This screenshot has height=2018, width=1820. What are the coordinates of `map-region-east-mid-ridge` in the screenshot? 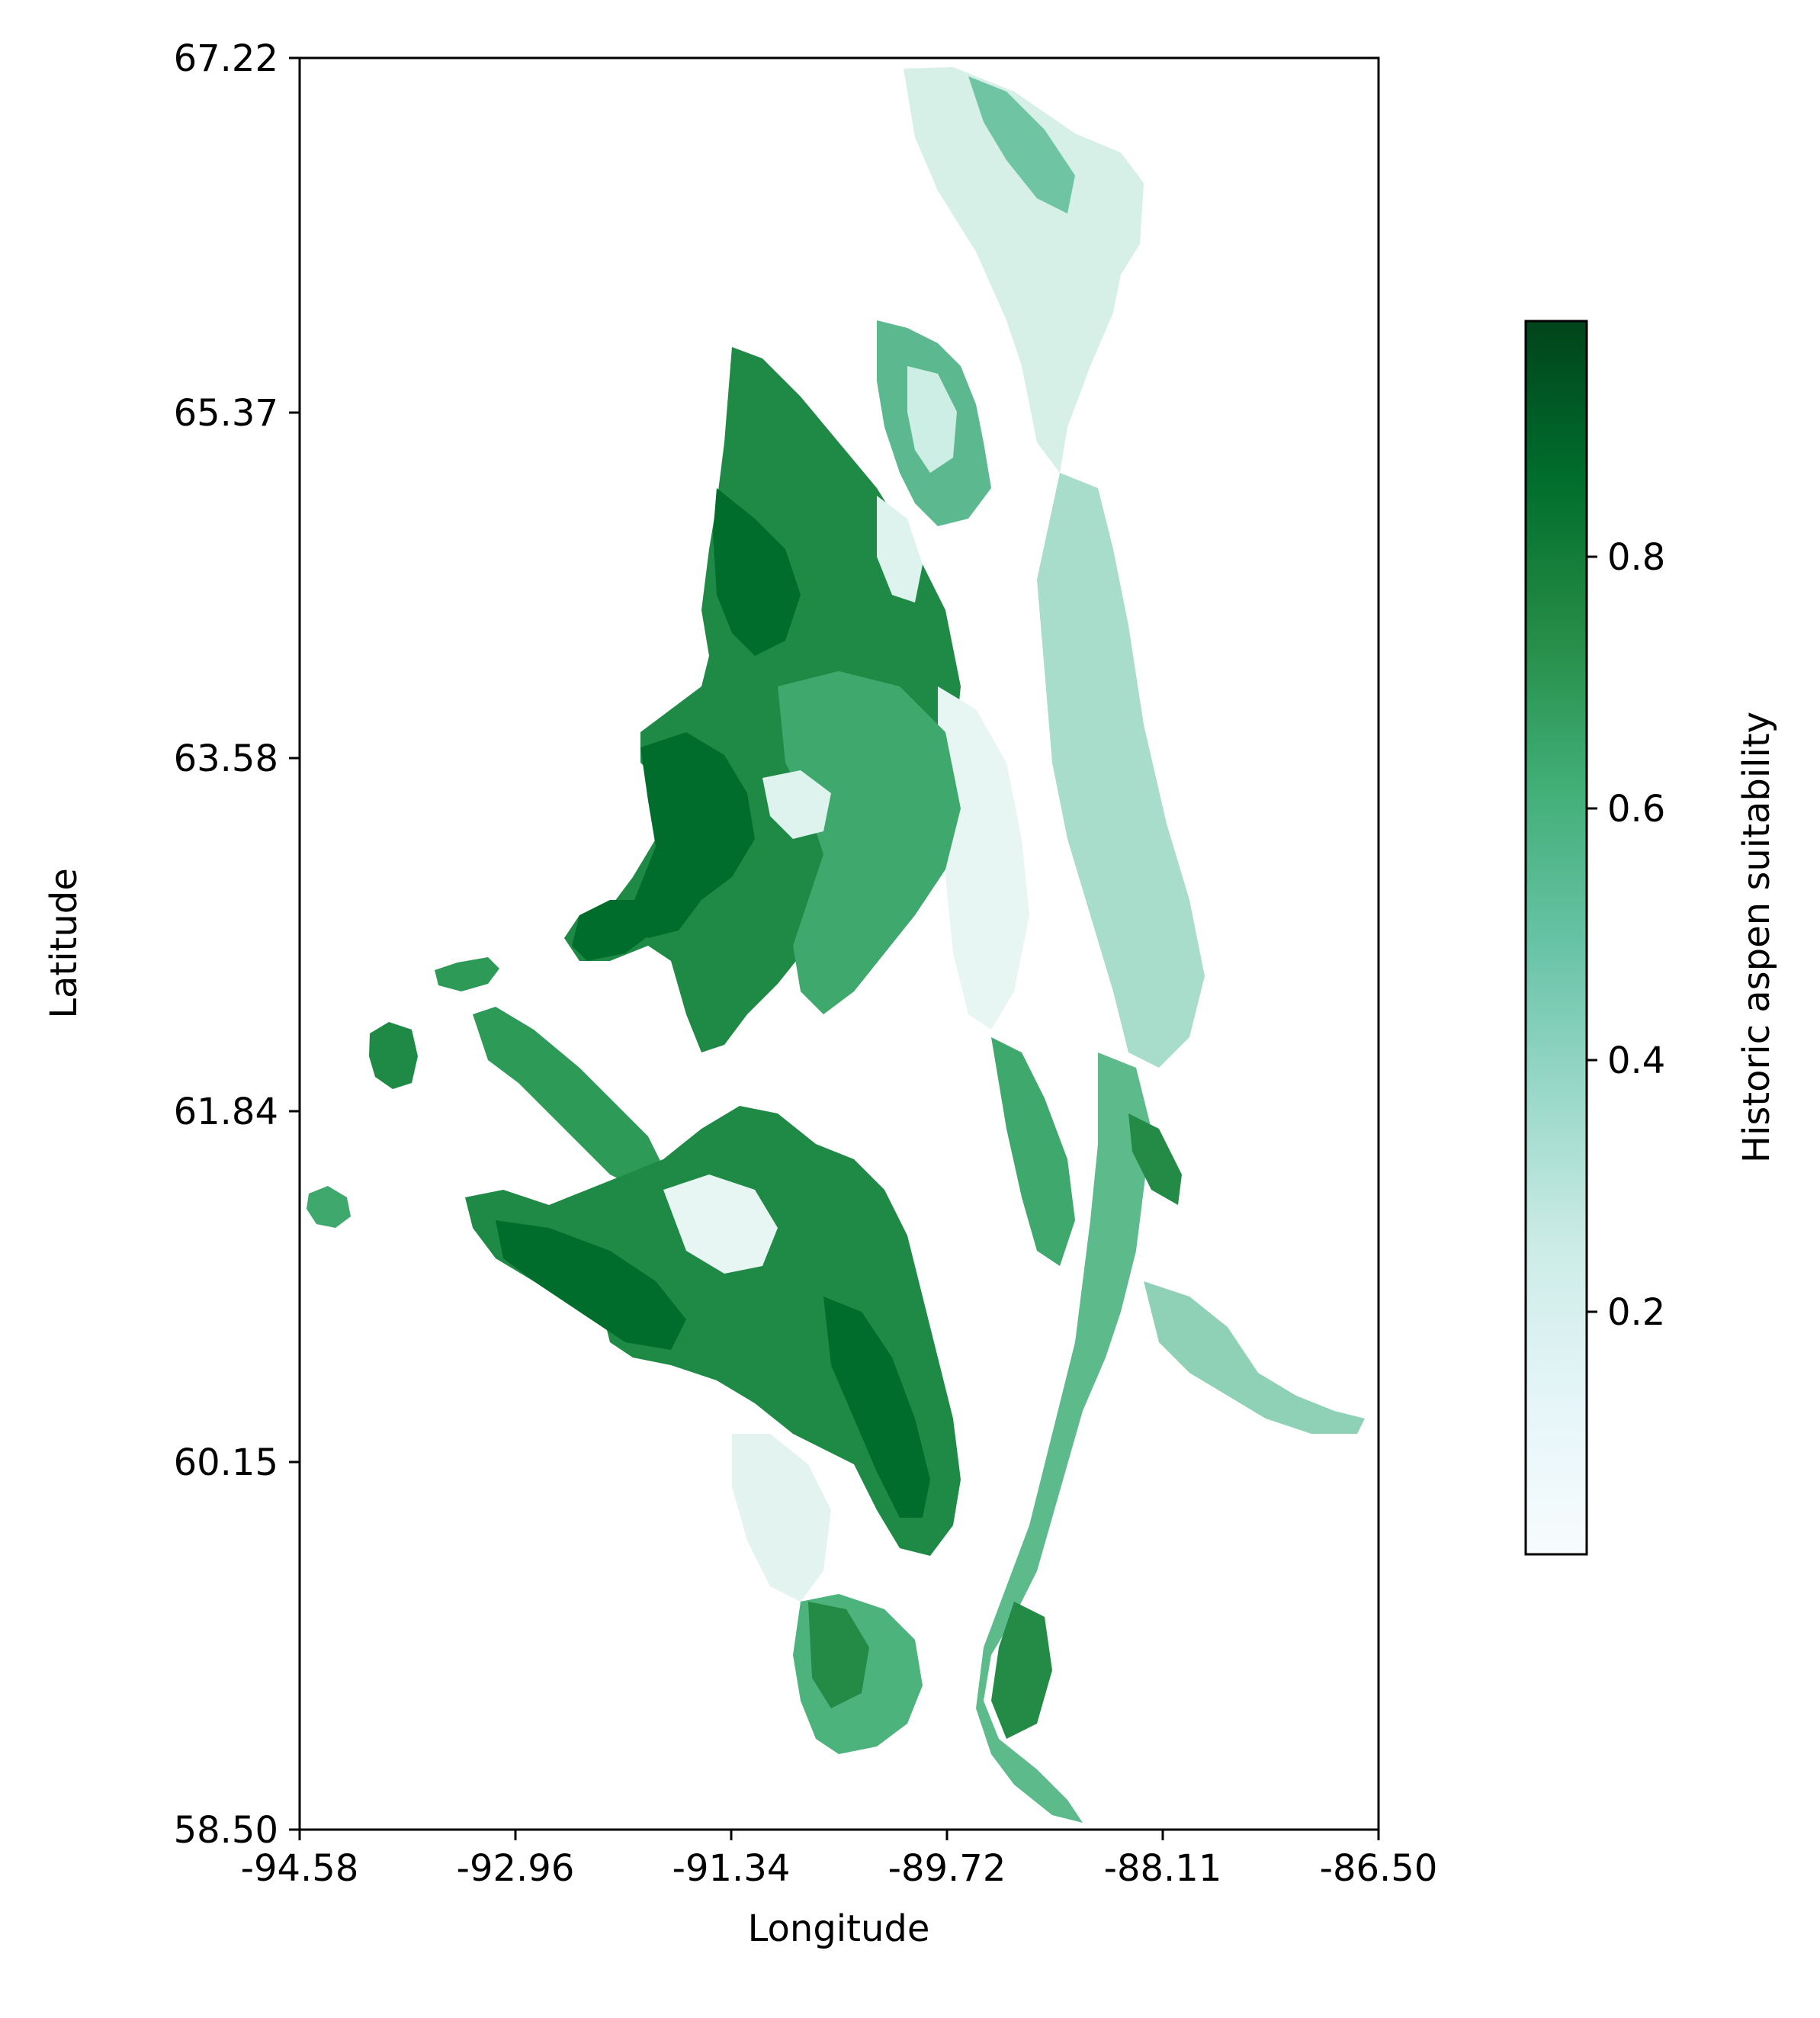 It's located at (1033, 1152).